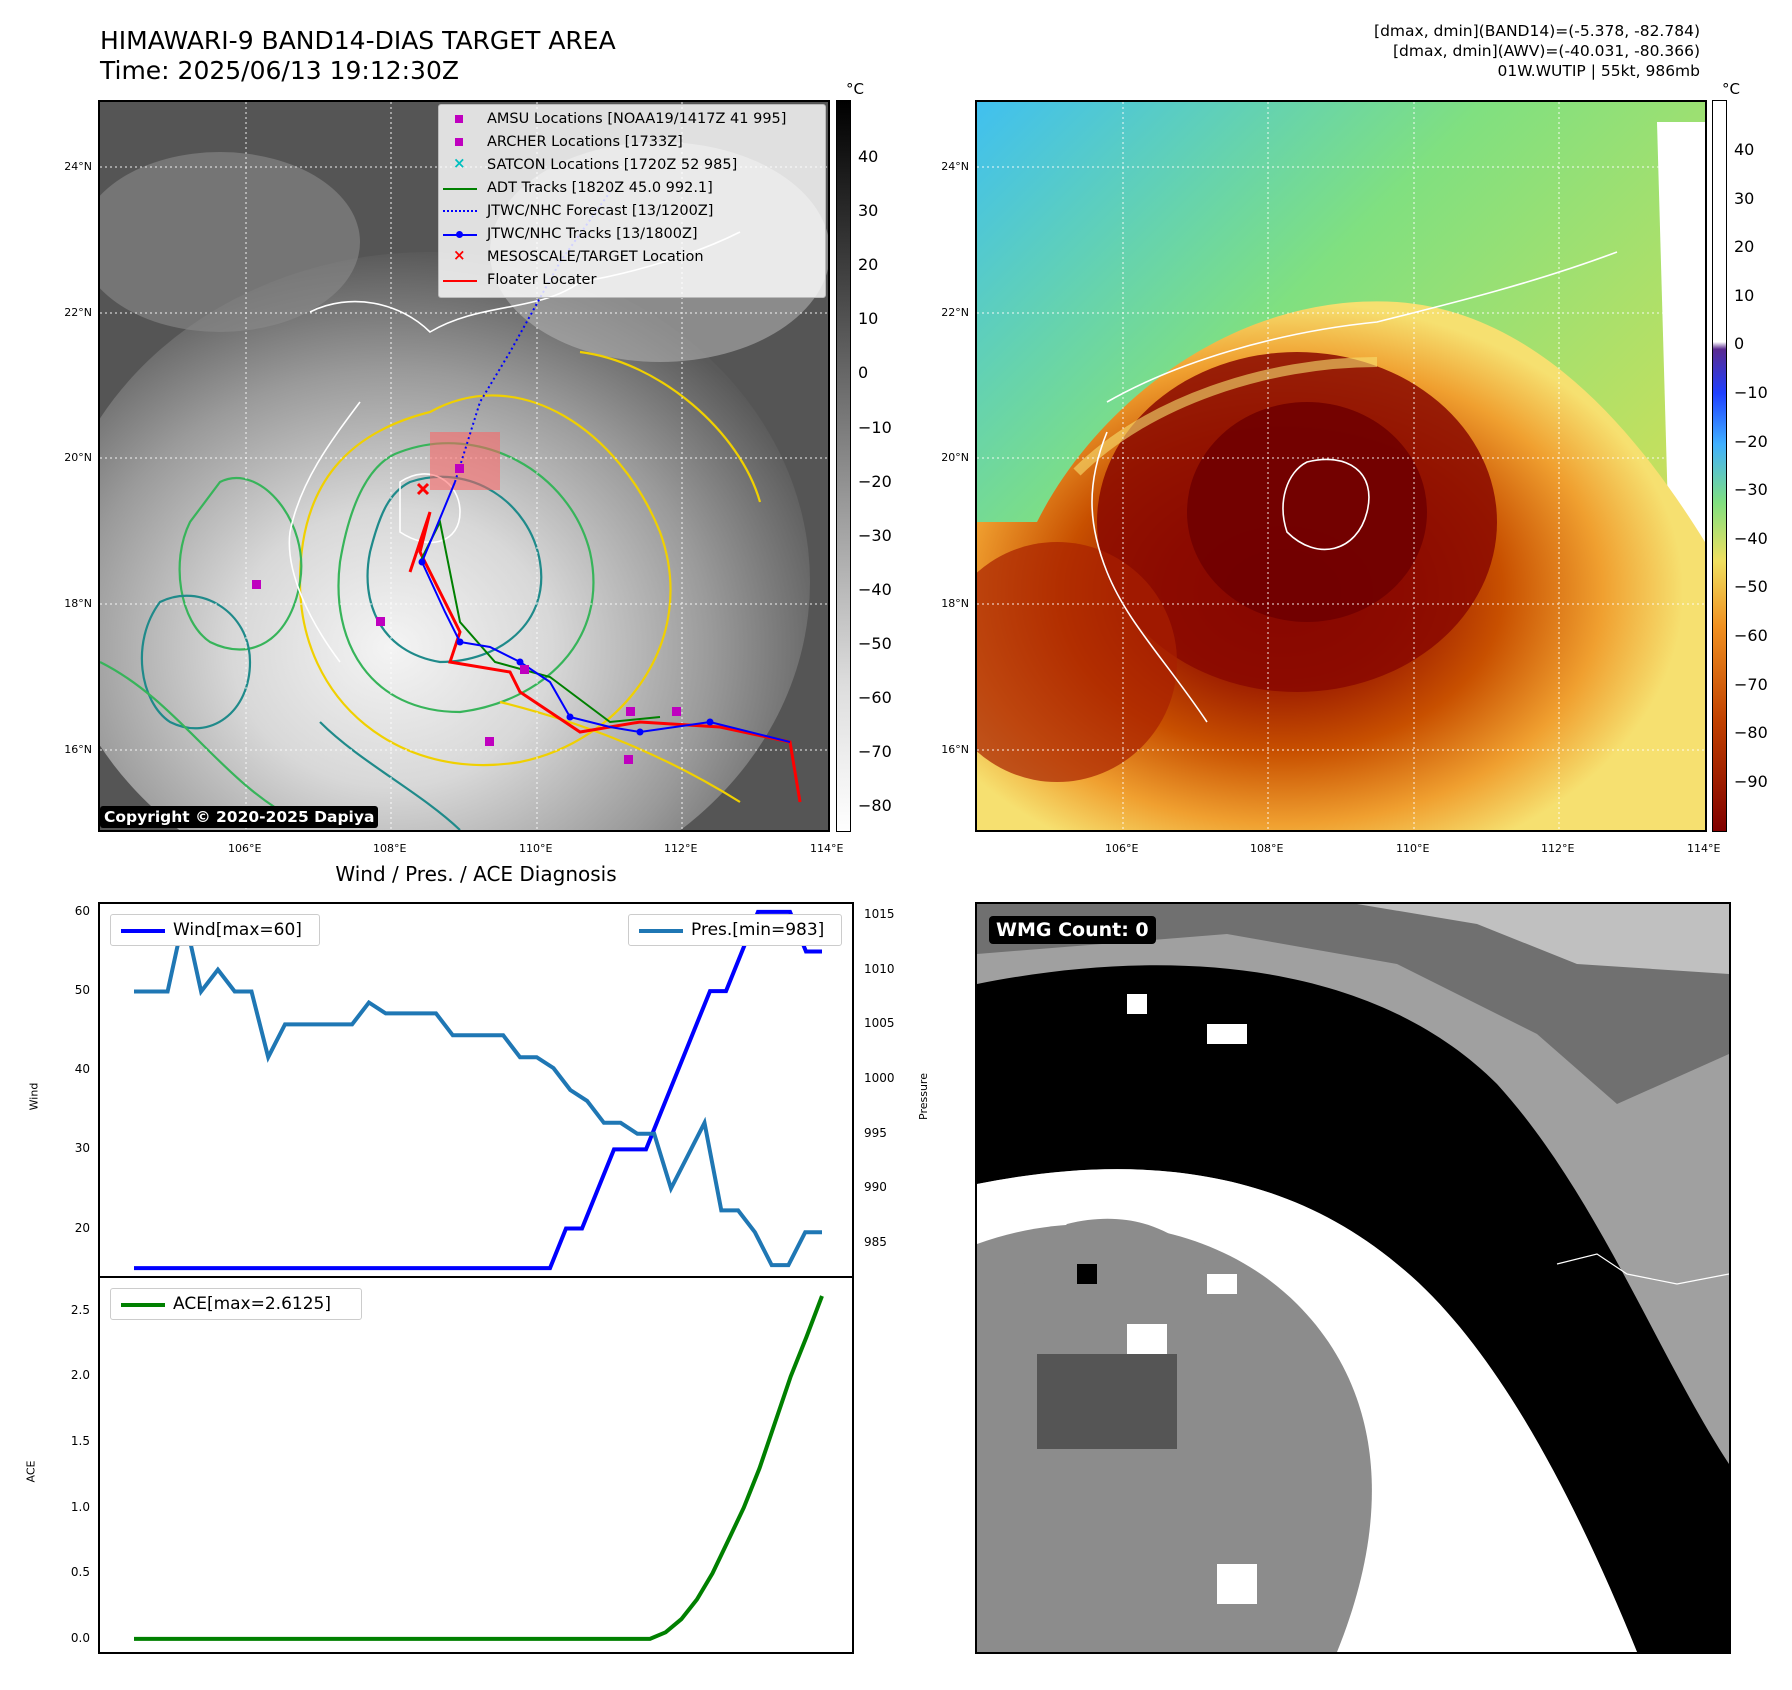  Describe the element at coordinates (879, 968) in the screenshot. I see `pressure-tick-label: 1010` at that location.